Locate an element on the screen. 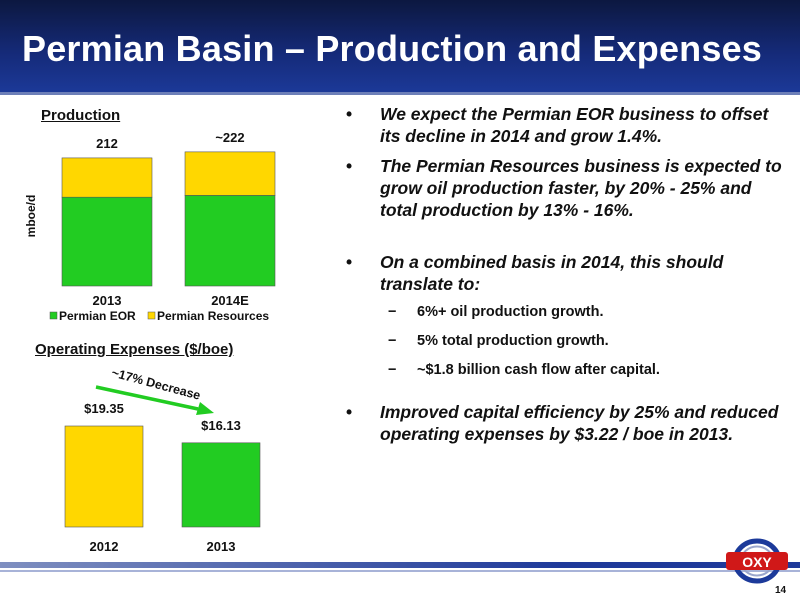  x-tick-label: 2014E is located at coordinates (230, 300).